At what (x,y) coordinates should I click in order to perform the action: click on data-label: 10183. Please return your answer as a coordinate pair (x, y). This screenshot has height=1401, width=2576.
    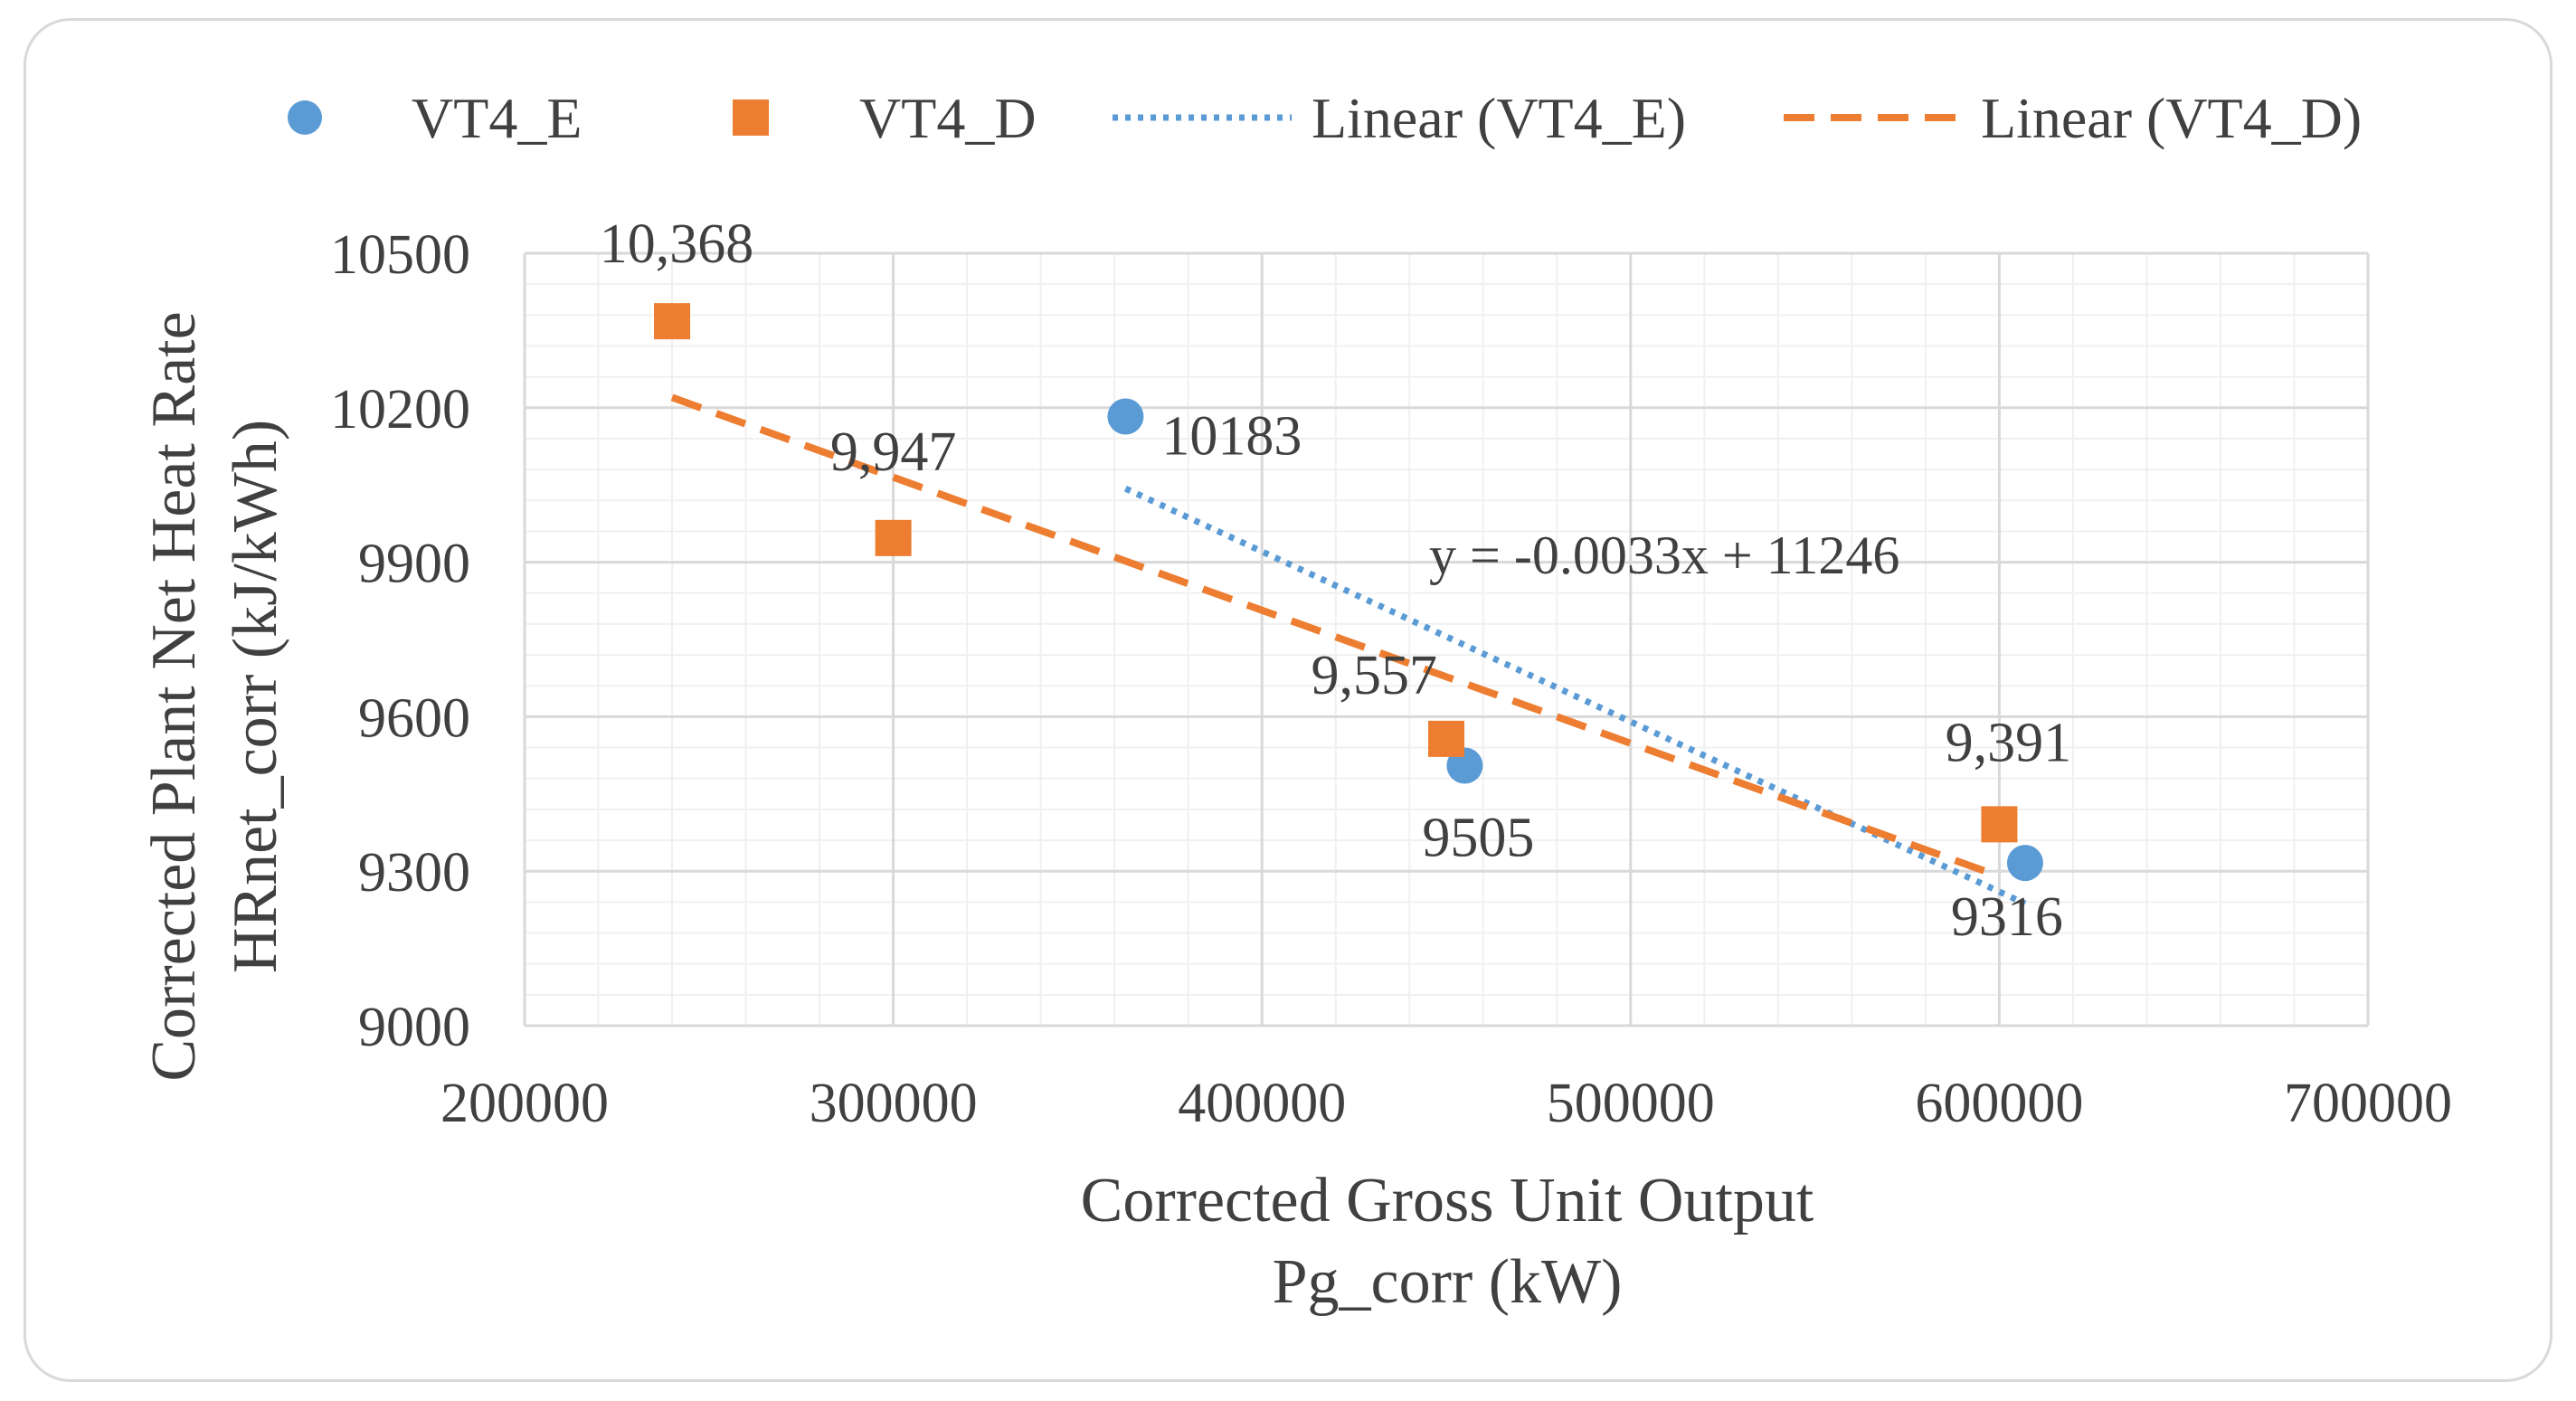
    Looking at the image, I should click on (1231, 436).